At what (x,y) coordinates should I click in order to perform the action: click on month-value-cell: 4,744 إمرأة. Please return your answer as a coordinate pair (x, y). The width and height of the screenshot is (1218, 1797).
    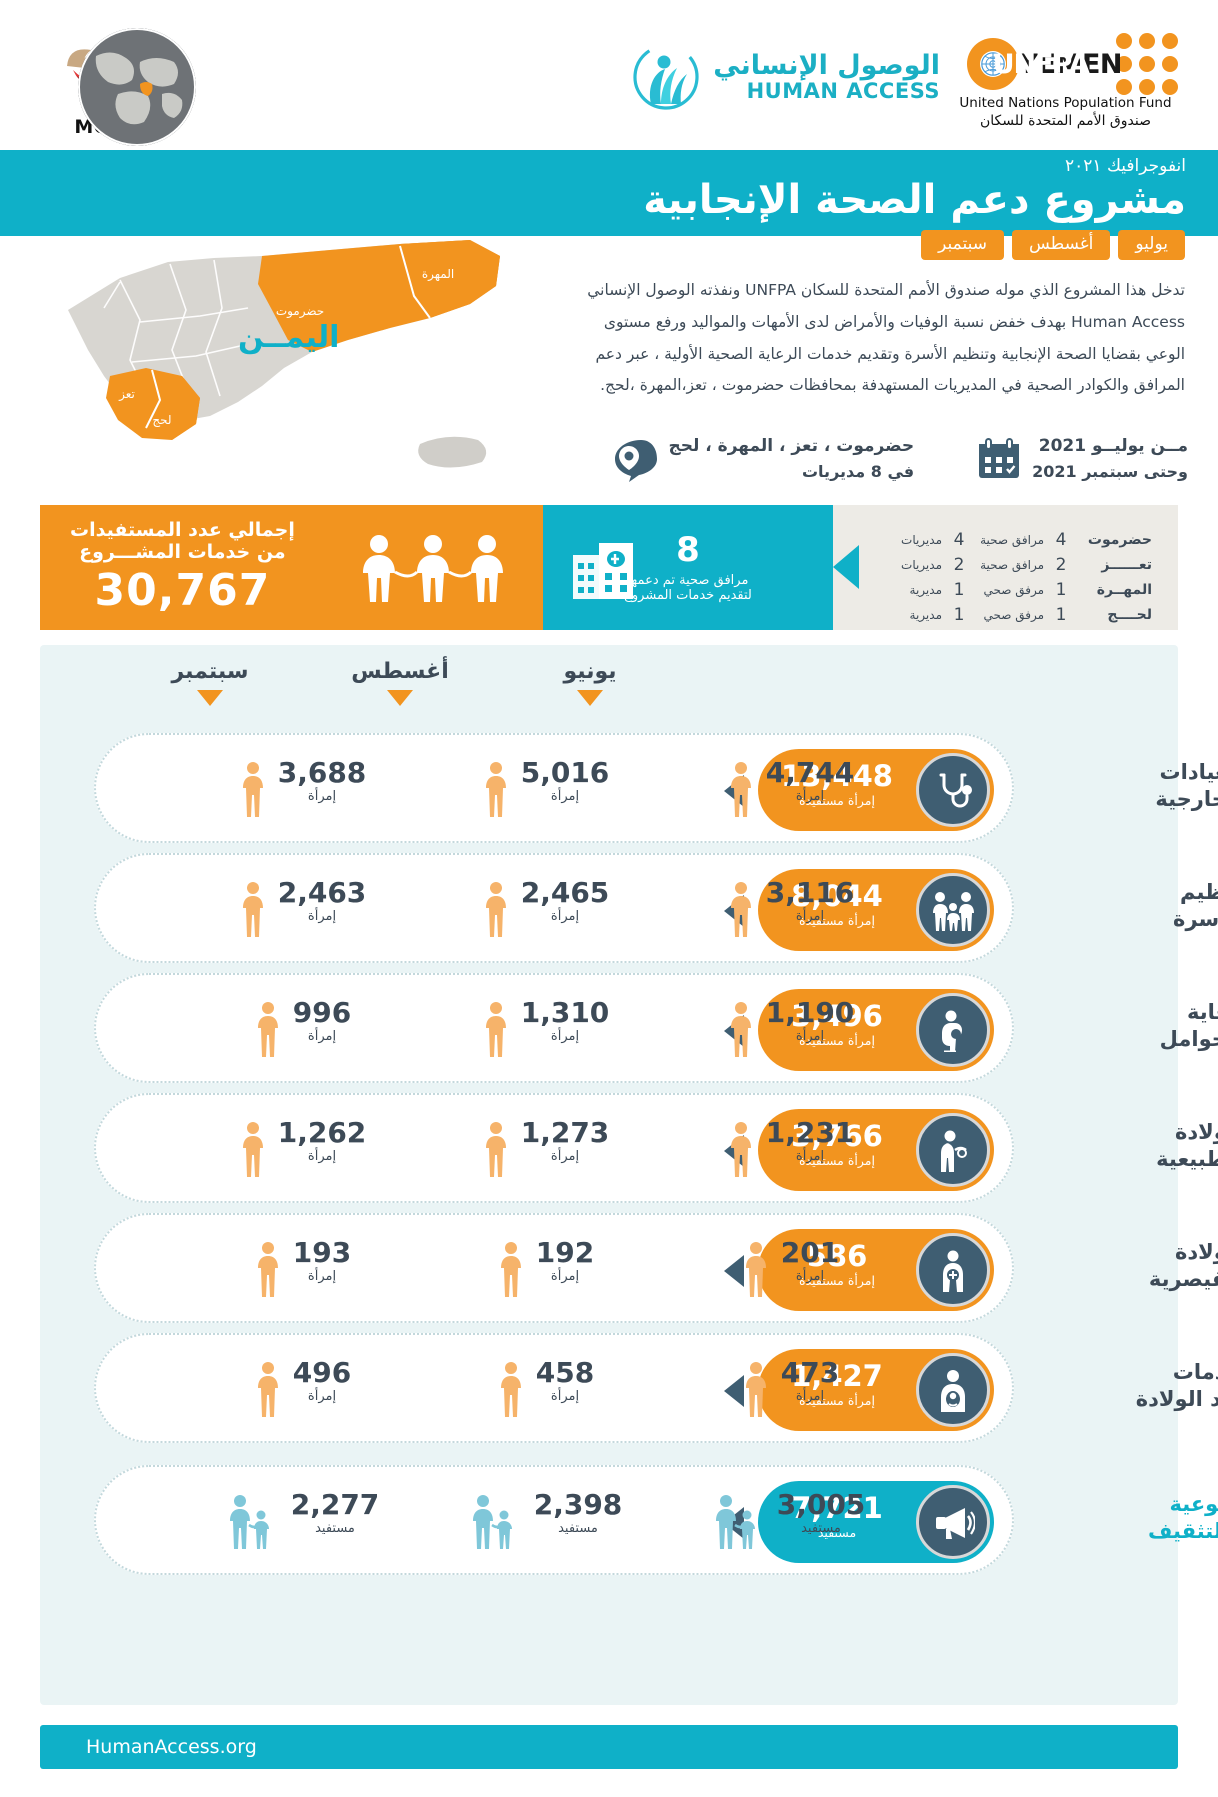
    Looking at the image, I should click on (791, 786).